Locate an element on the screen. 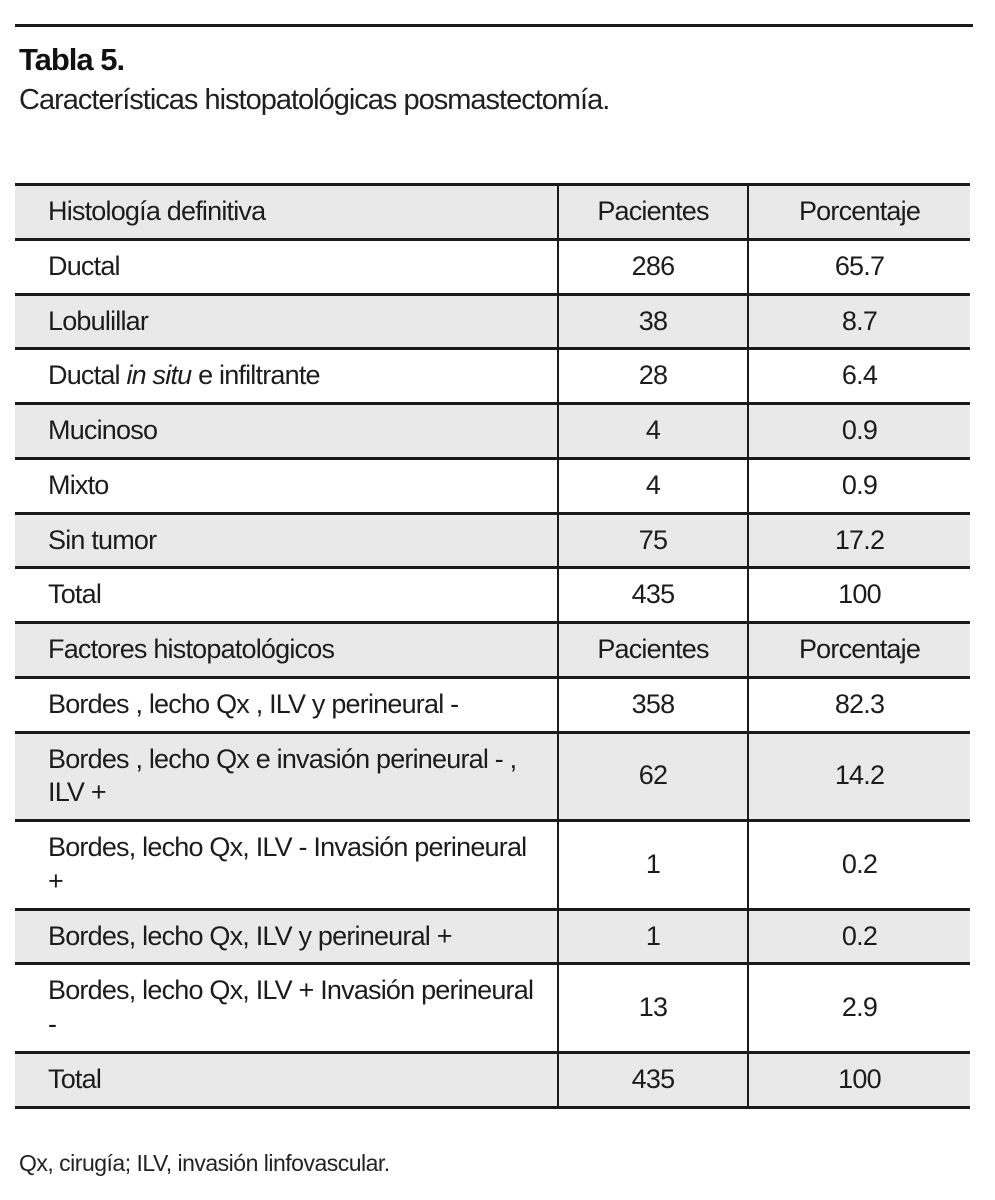  table-row: Mixto 4 0.9 is located at coordinates (492, 484).